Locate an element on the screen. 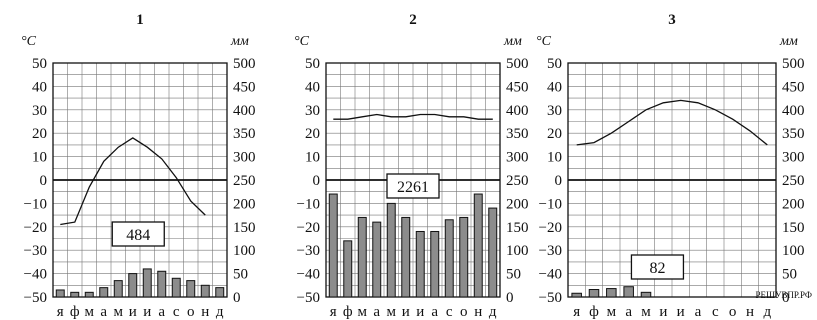 The image size is (817, 320). annual-precipitation-label: 82 is located at coordinates (657, 268).